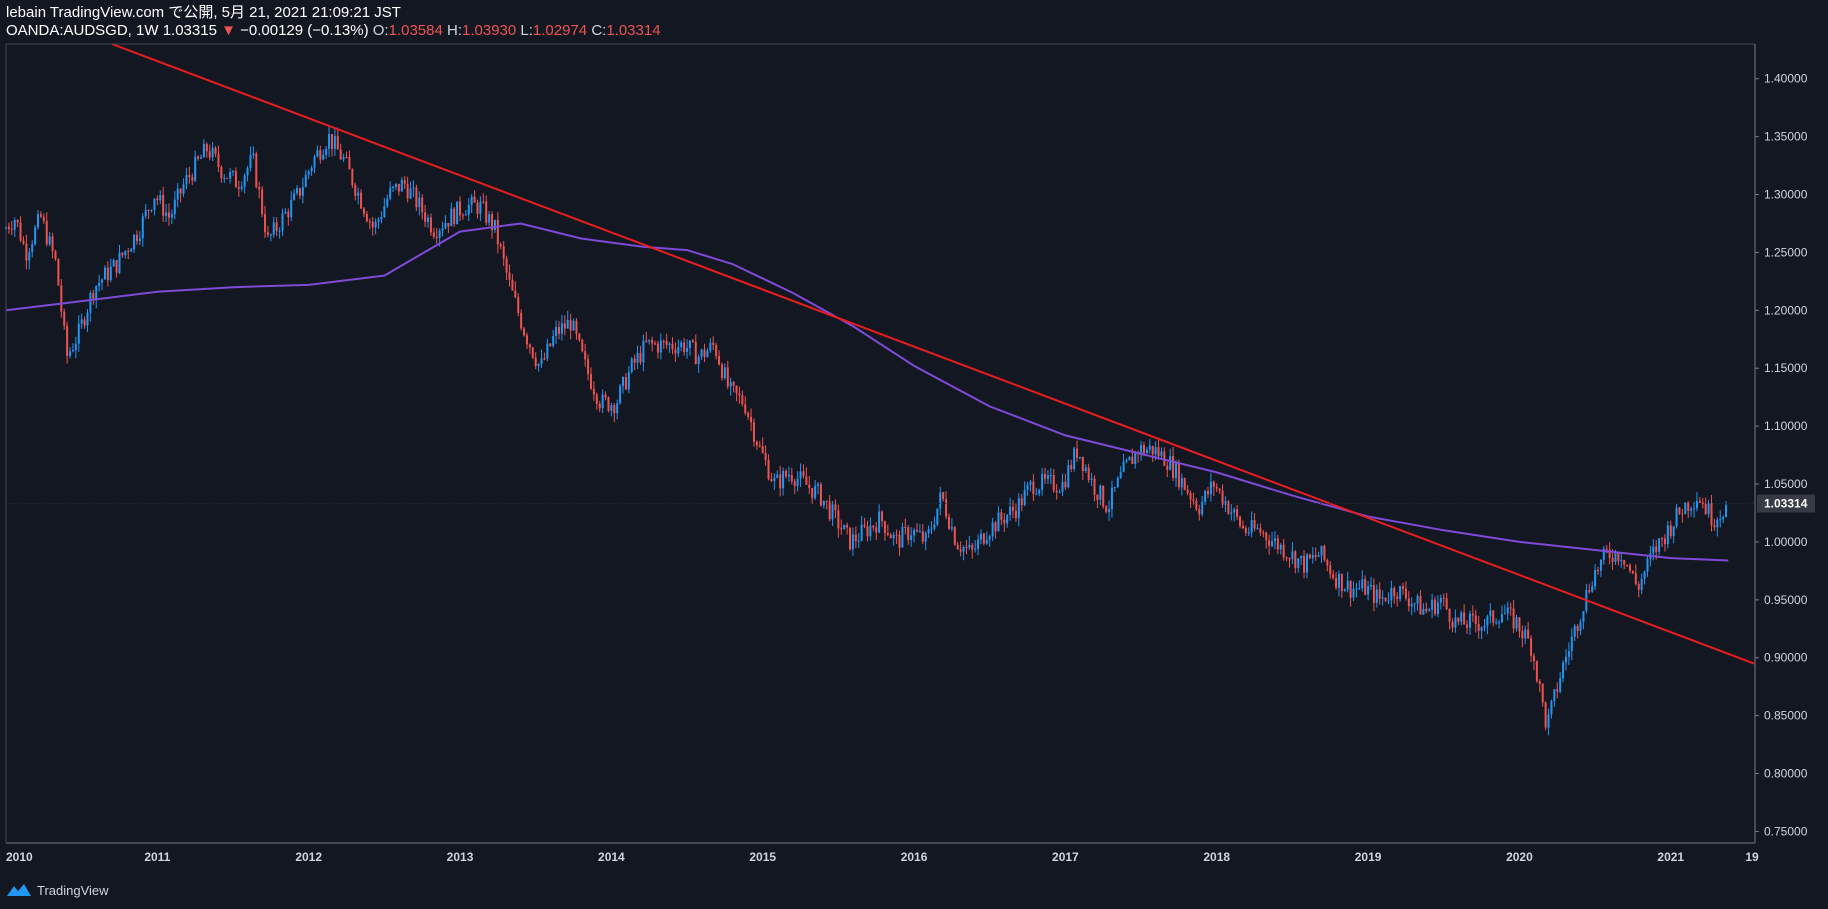 The height and width of the screenshot is (909, 1828). I want to click on last-price-label: 1.03314, so click(1786, 504).